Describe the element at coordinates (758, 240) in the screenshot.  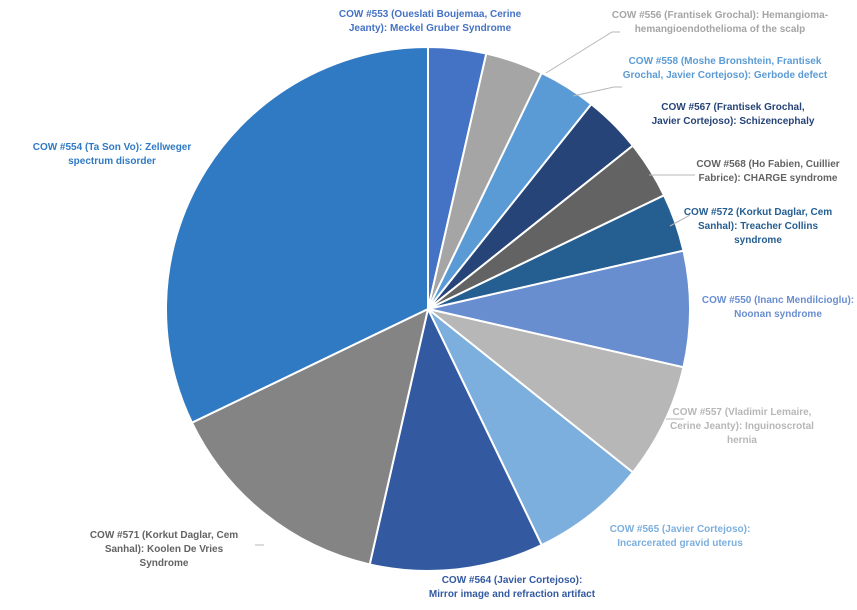
I see `slice-label-line: syndrome` at that location.